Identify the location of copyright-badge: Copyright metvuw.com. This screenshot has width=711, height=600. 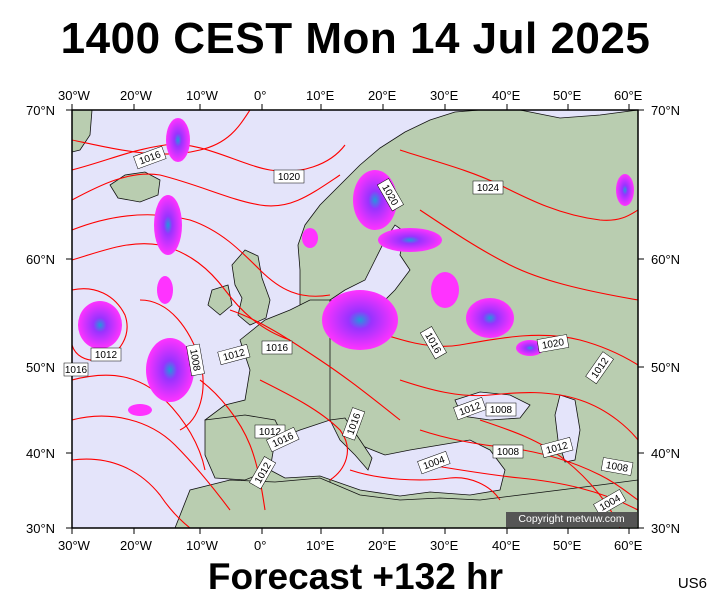
(571, 519).